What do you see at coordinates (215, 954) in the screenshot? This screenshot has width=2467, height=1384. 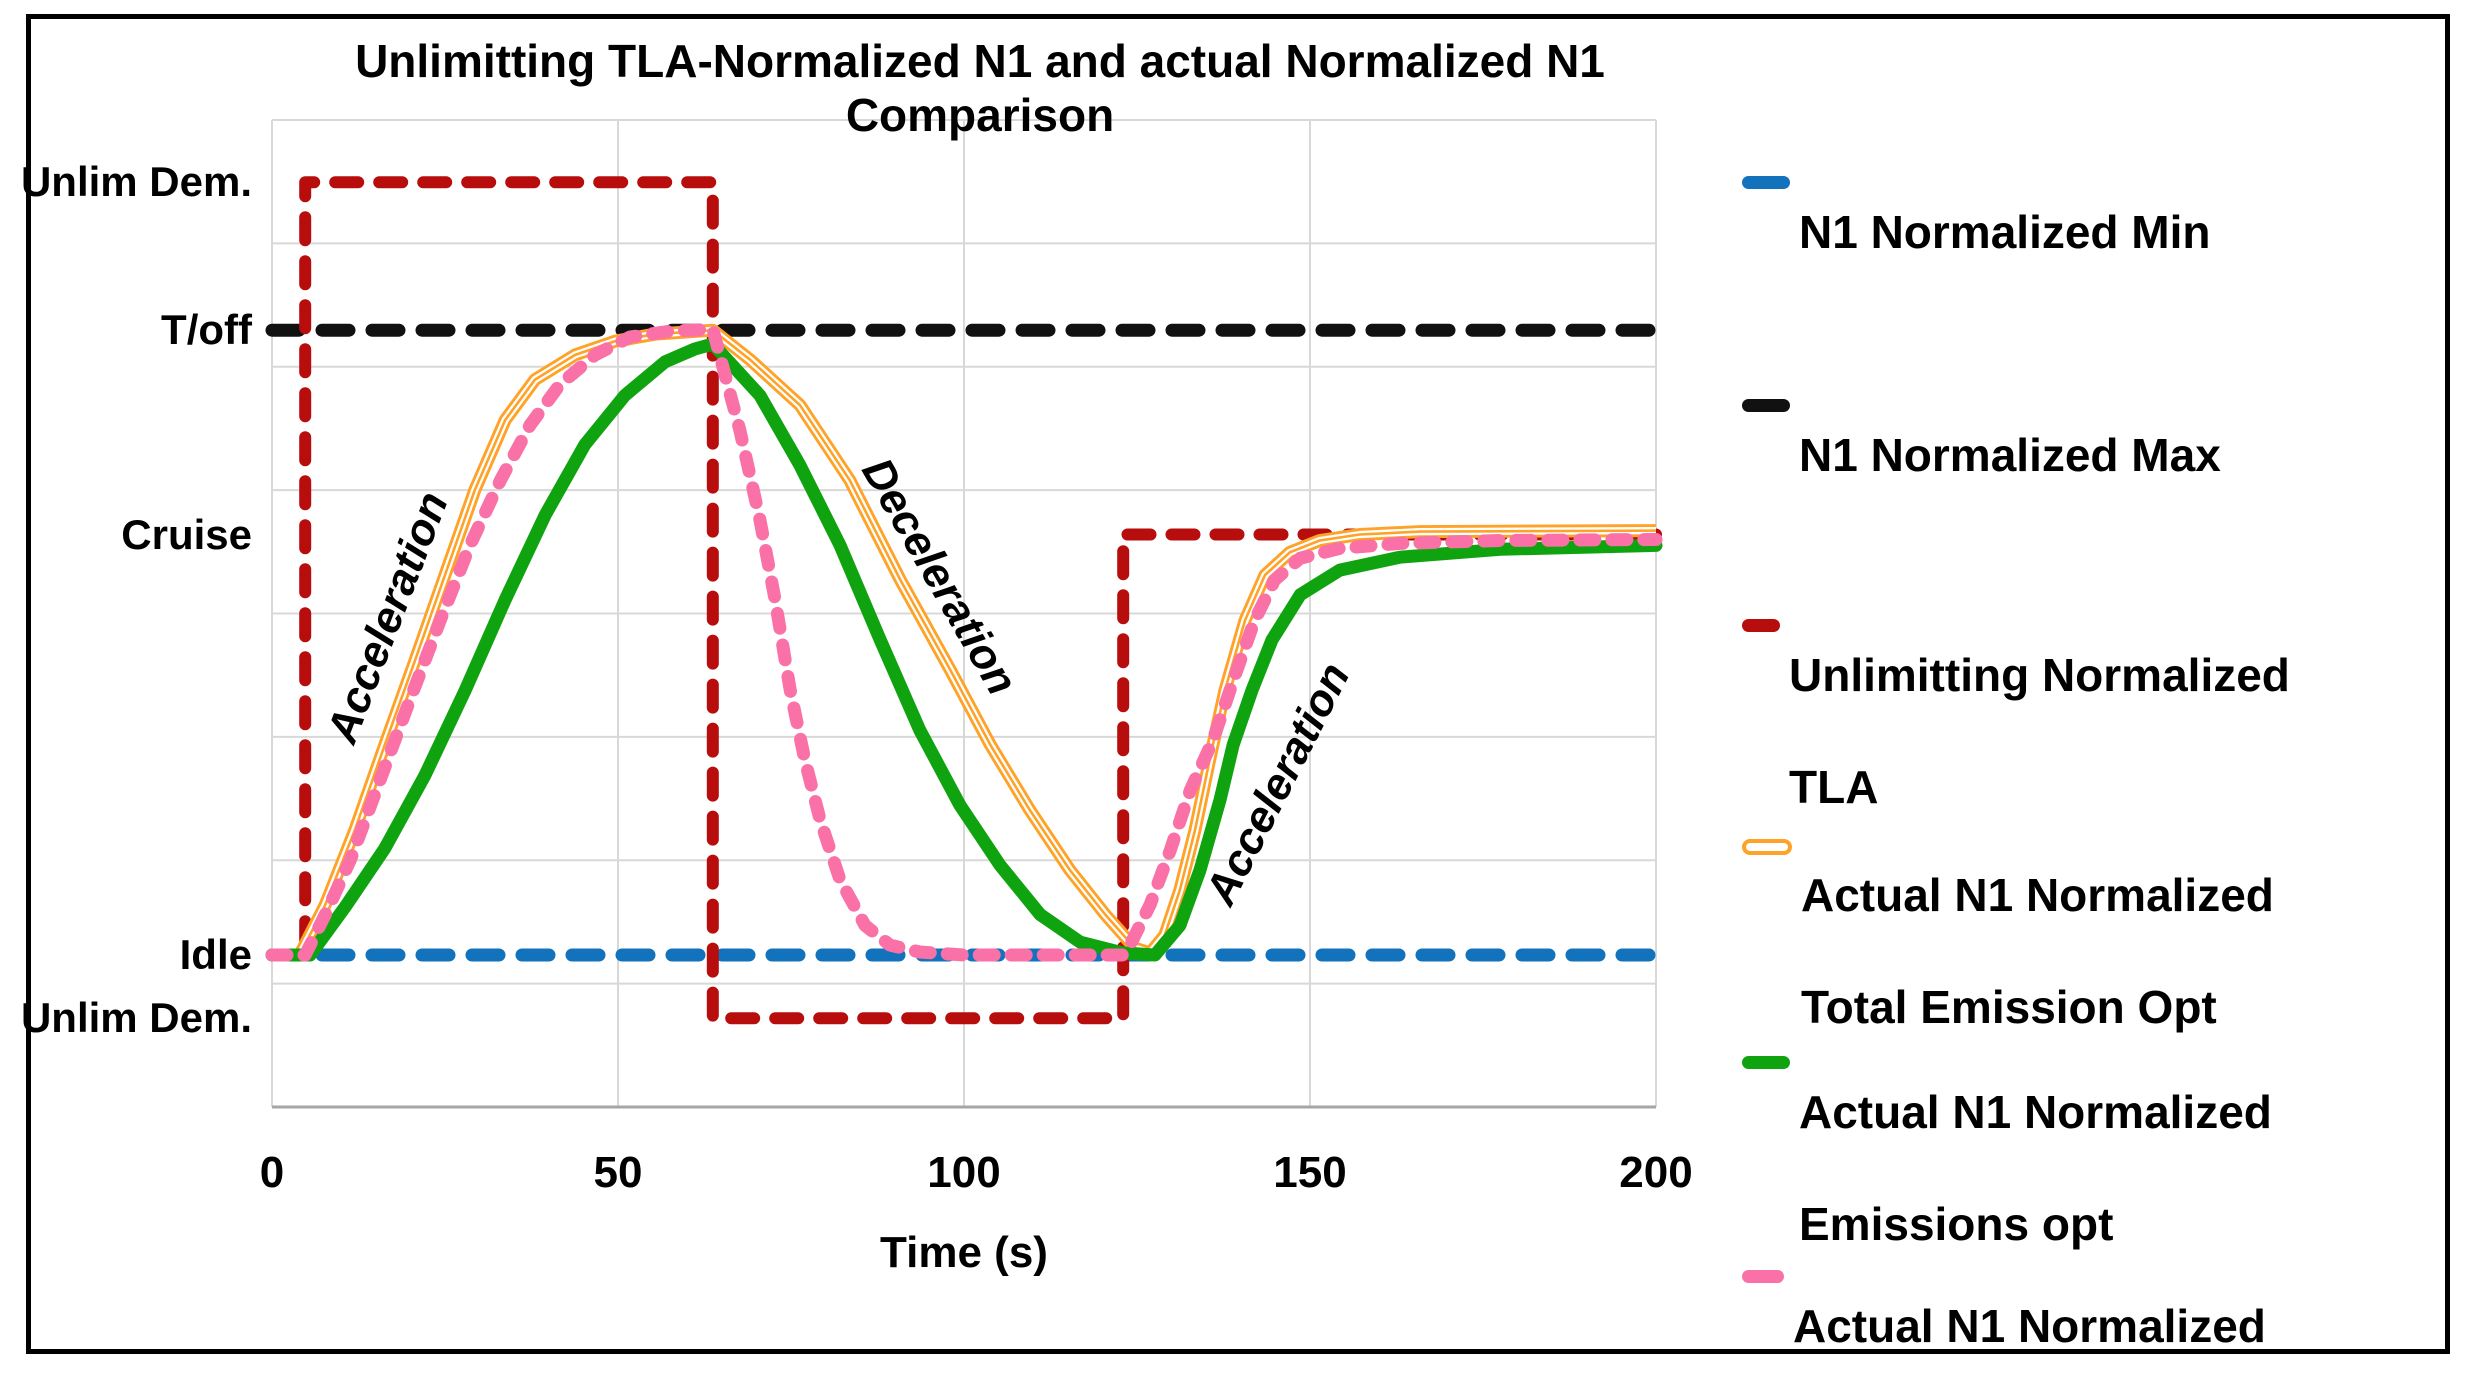 I see `y-axis-label: Idle` at bounding box center [215, 954].